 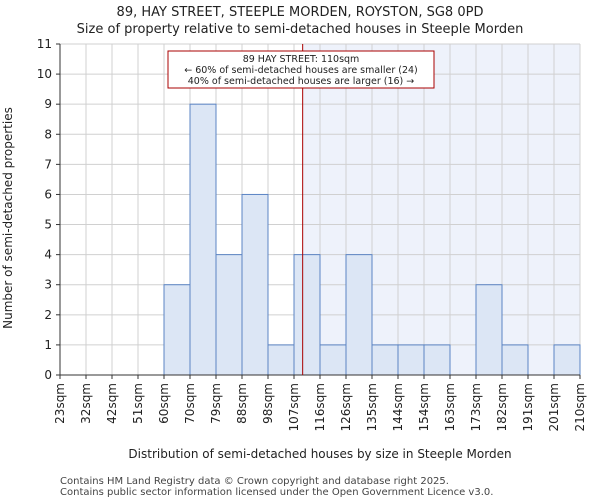 What do you see at coordinates (44, 44) in the screenshot?
I see `y-tick-label: 11` at bounding box center [44, 44].